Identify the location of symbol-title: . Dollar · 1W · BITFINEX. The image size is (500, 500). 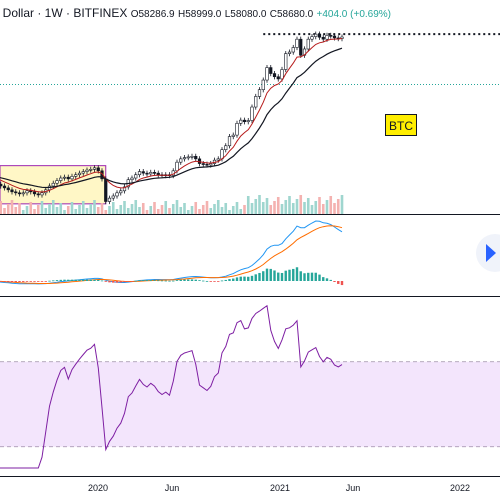
(64, 13).